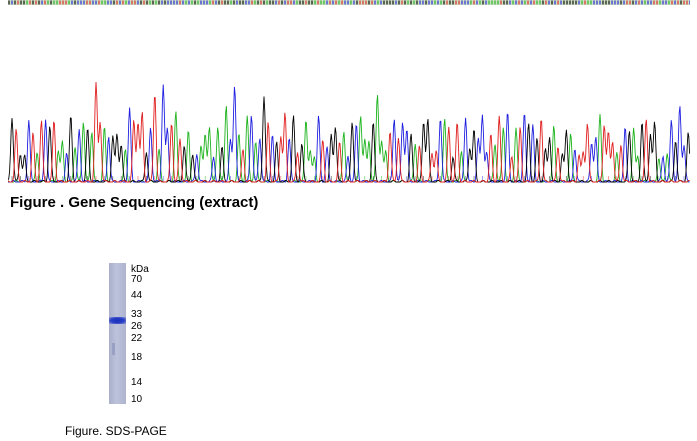  I want to click on marker-label-10: 10, so click(137, 399).